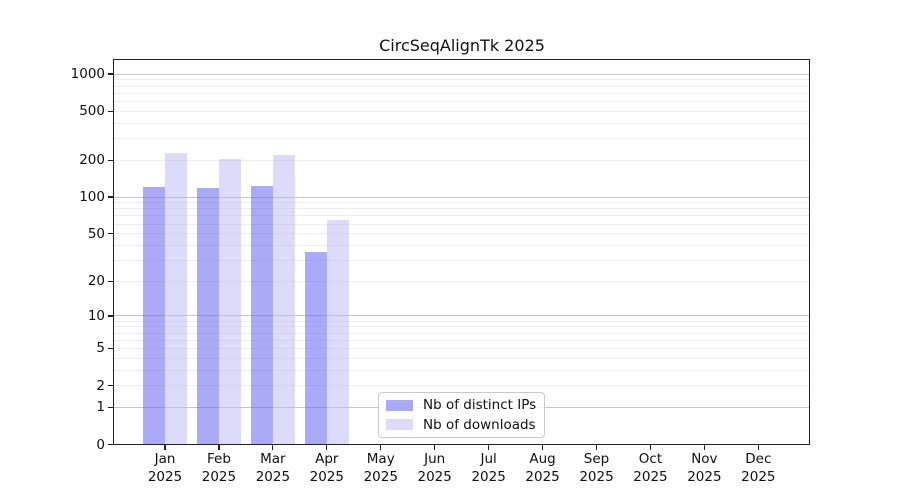 This screenshot has height=500, width=900. Describe the element at coordinates (399, 405) in the screenshot. I see `legend-swatch-distinct-ips` at that location.